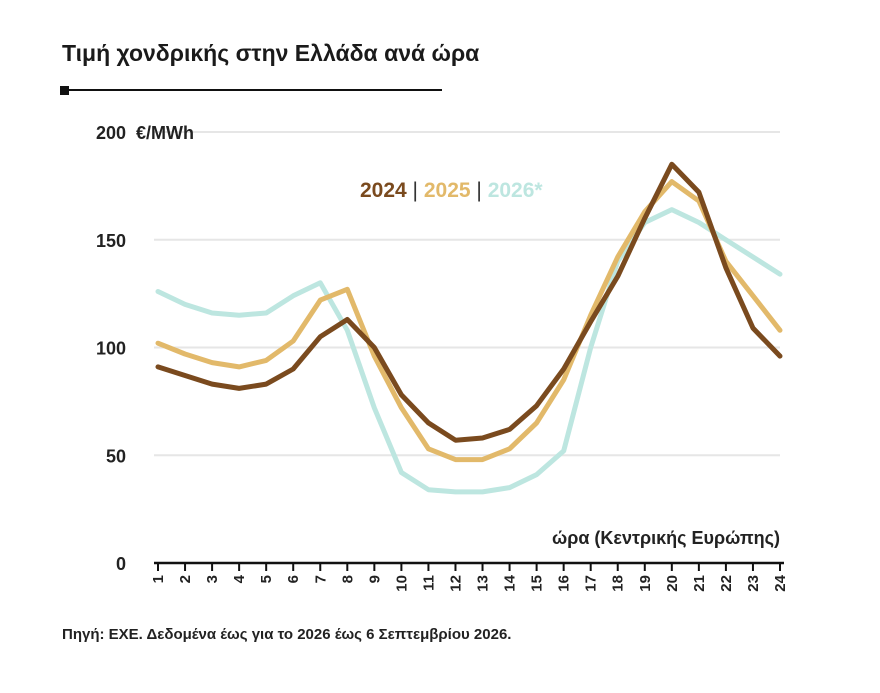 The height and width of the screenshot is (693, 880). What do you see at coordinates (516, 190) in the screenshot?
I see `legend-item: 2026*` at bounding box center [516, 190].